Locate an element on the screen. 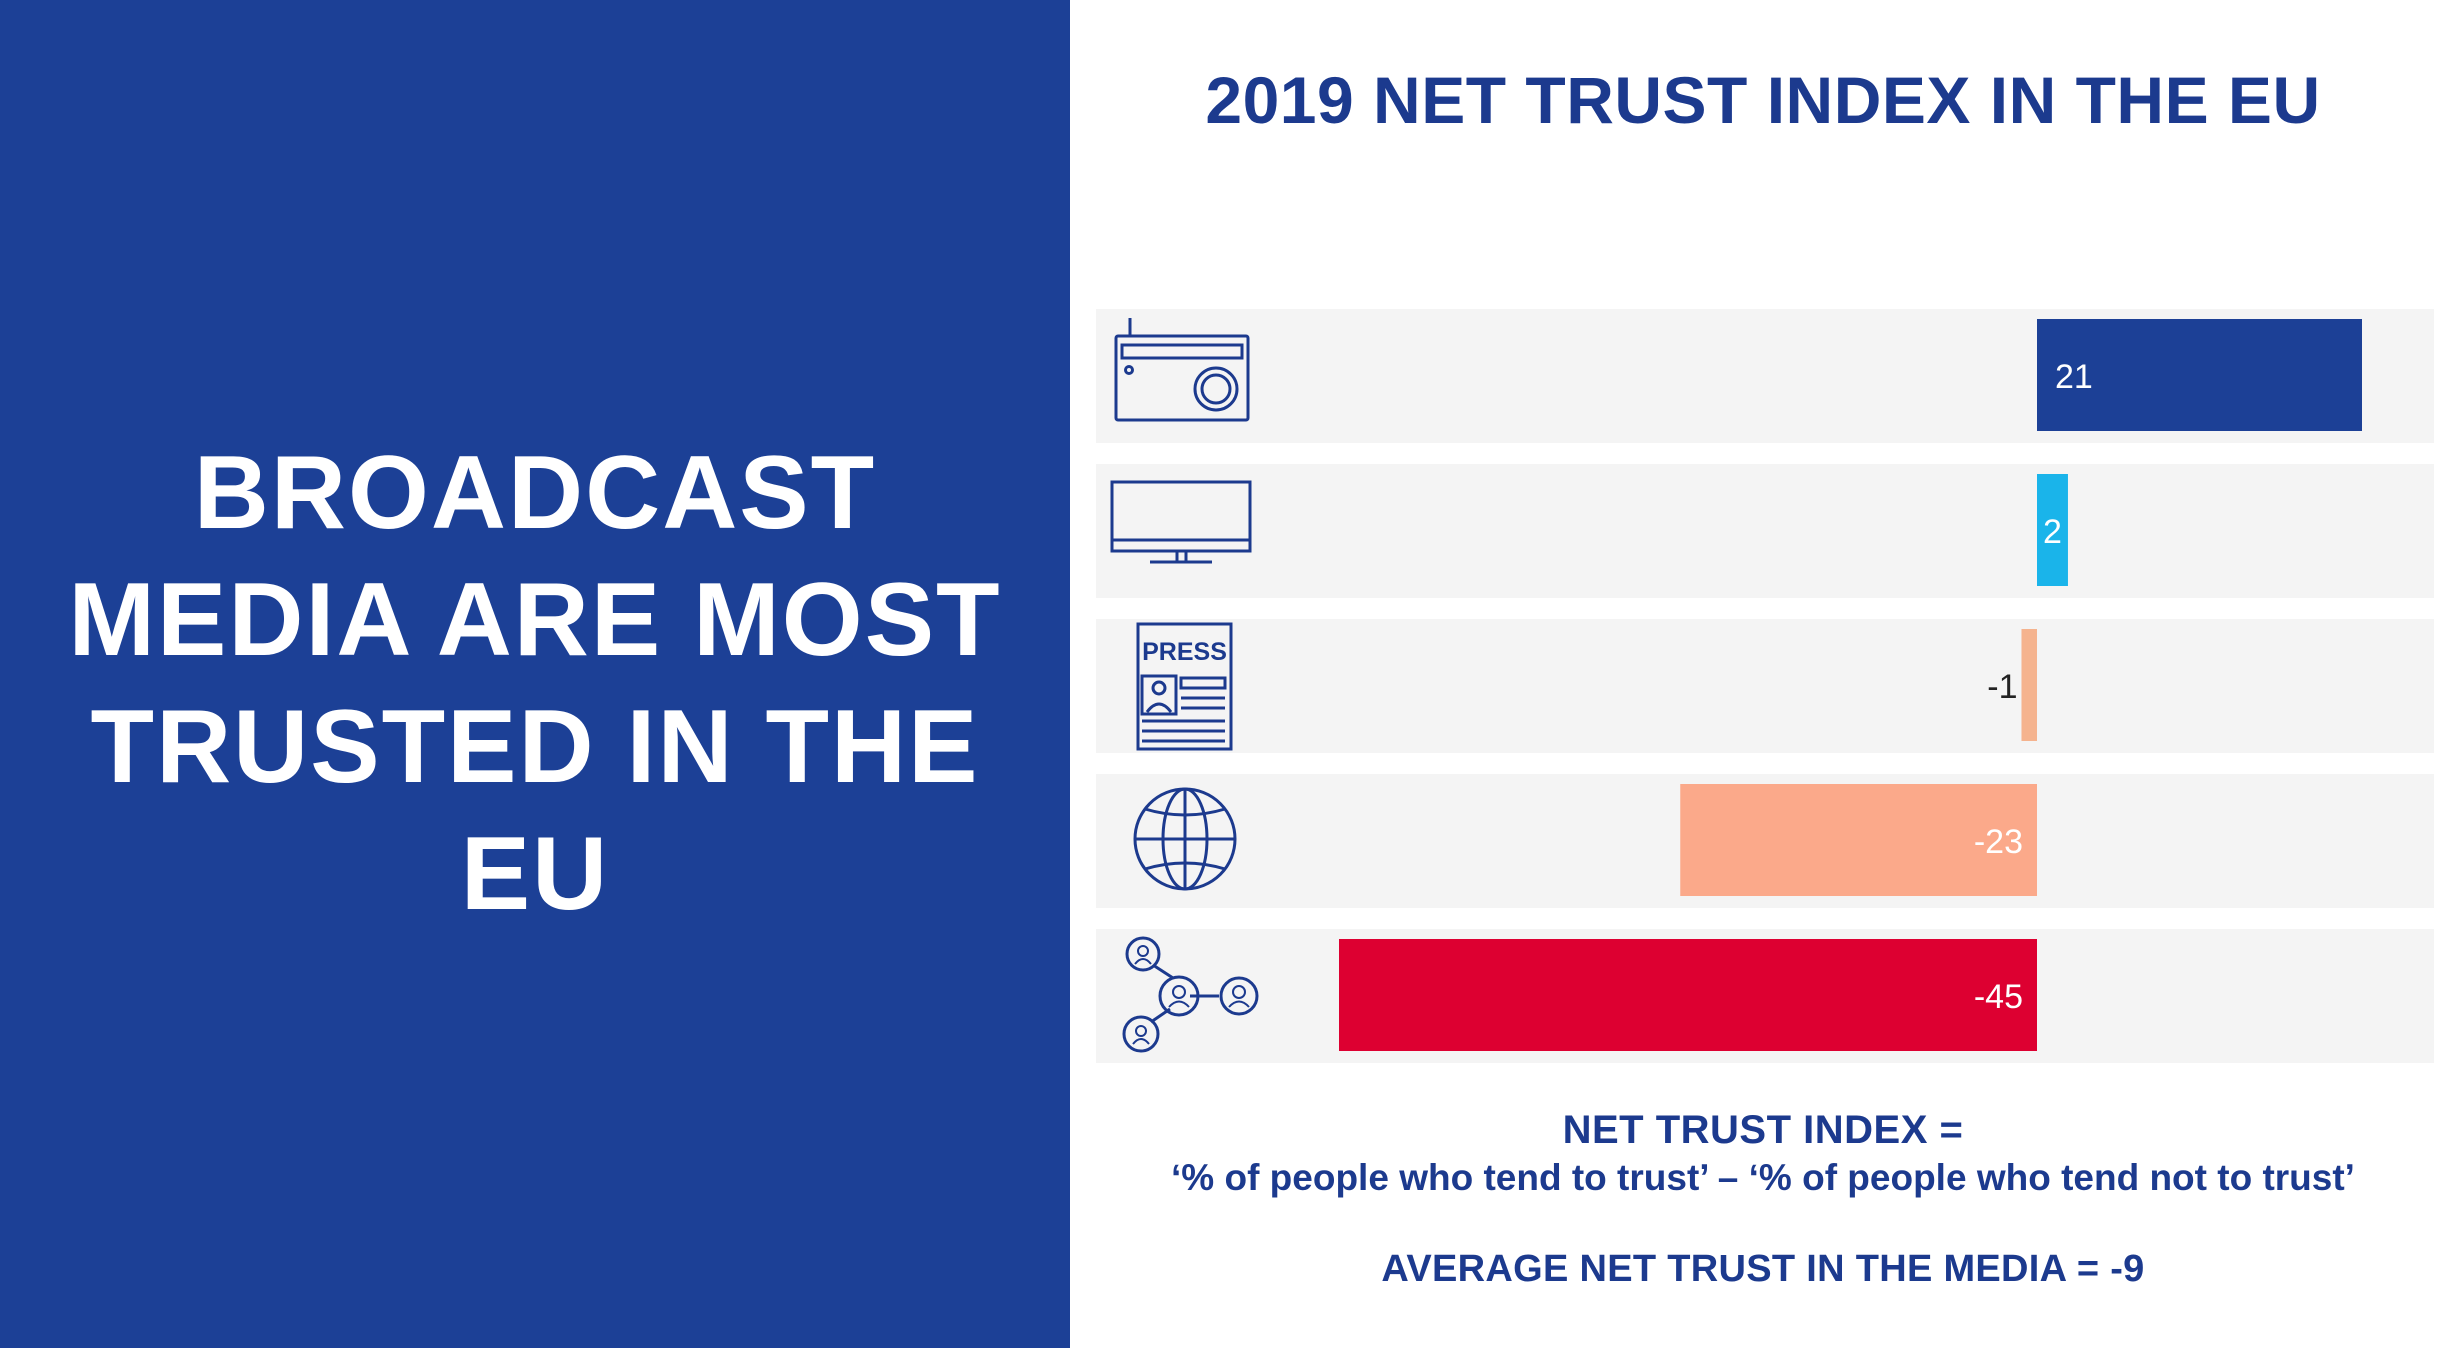 This screenshot has height=1348, width=2456. bar-television is located at coordinates (2052, 530).